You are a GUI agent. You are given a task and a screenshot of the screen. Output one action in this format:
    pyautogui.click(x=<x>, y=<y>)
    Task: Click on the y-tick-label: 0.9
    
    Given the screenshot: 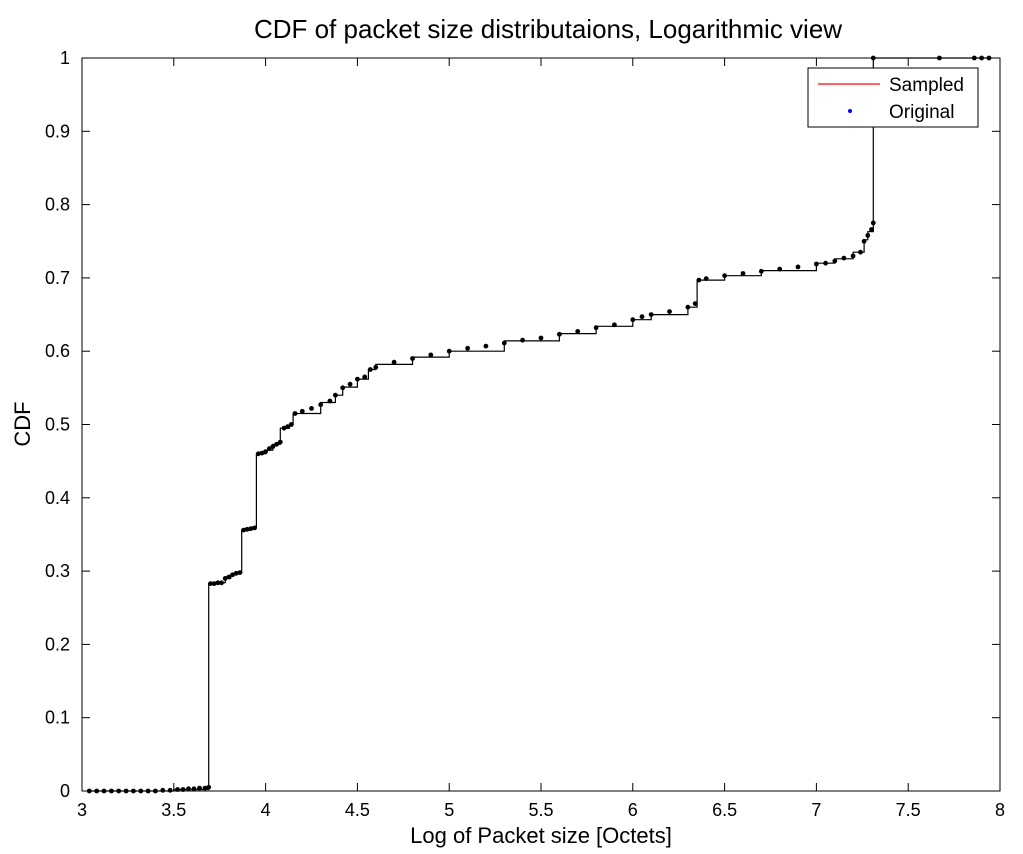 What is the action you would take?
    pyautogui.click(x=57, y=131)
    